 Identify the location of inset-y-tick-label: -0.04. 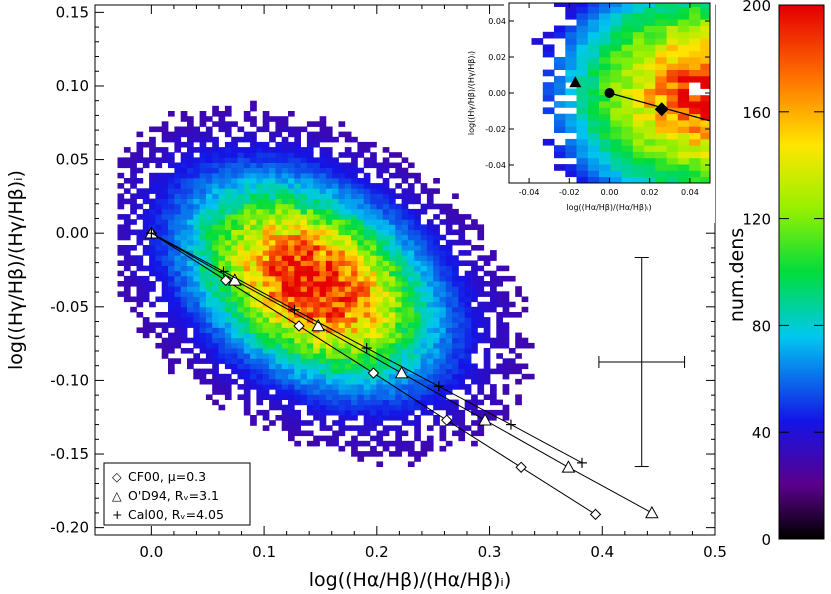
(495, 165).